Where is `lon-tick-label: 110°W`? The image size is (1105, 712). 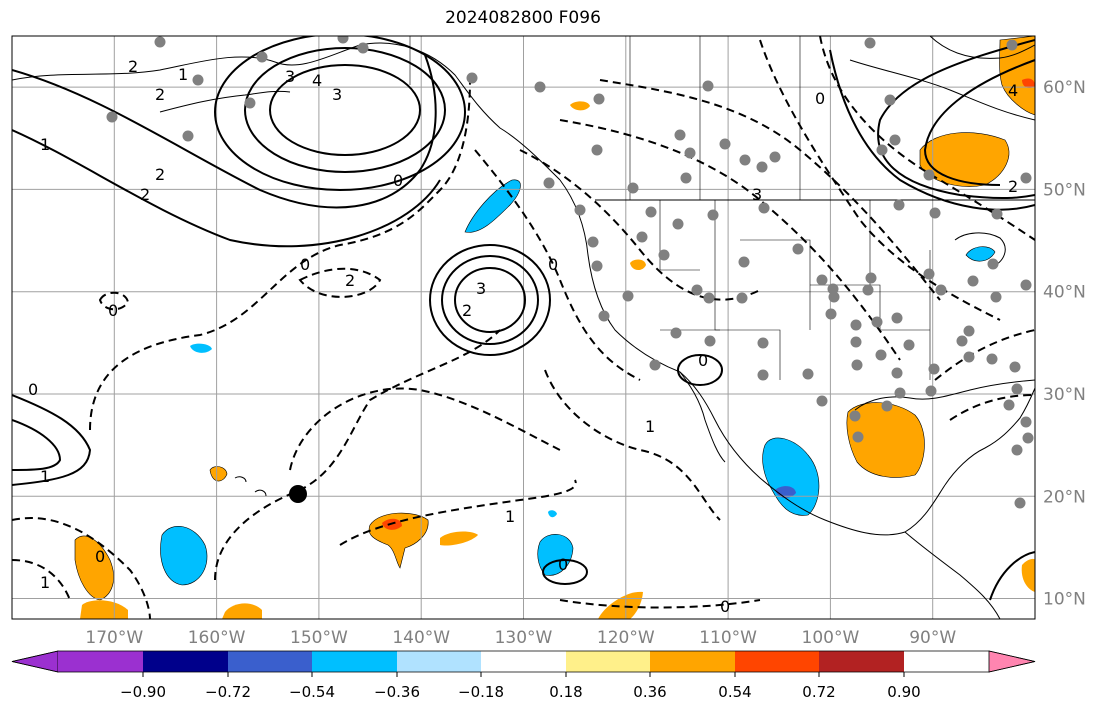
lon-tick-label: 110°W is located at coordinates (728, 638).